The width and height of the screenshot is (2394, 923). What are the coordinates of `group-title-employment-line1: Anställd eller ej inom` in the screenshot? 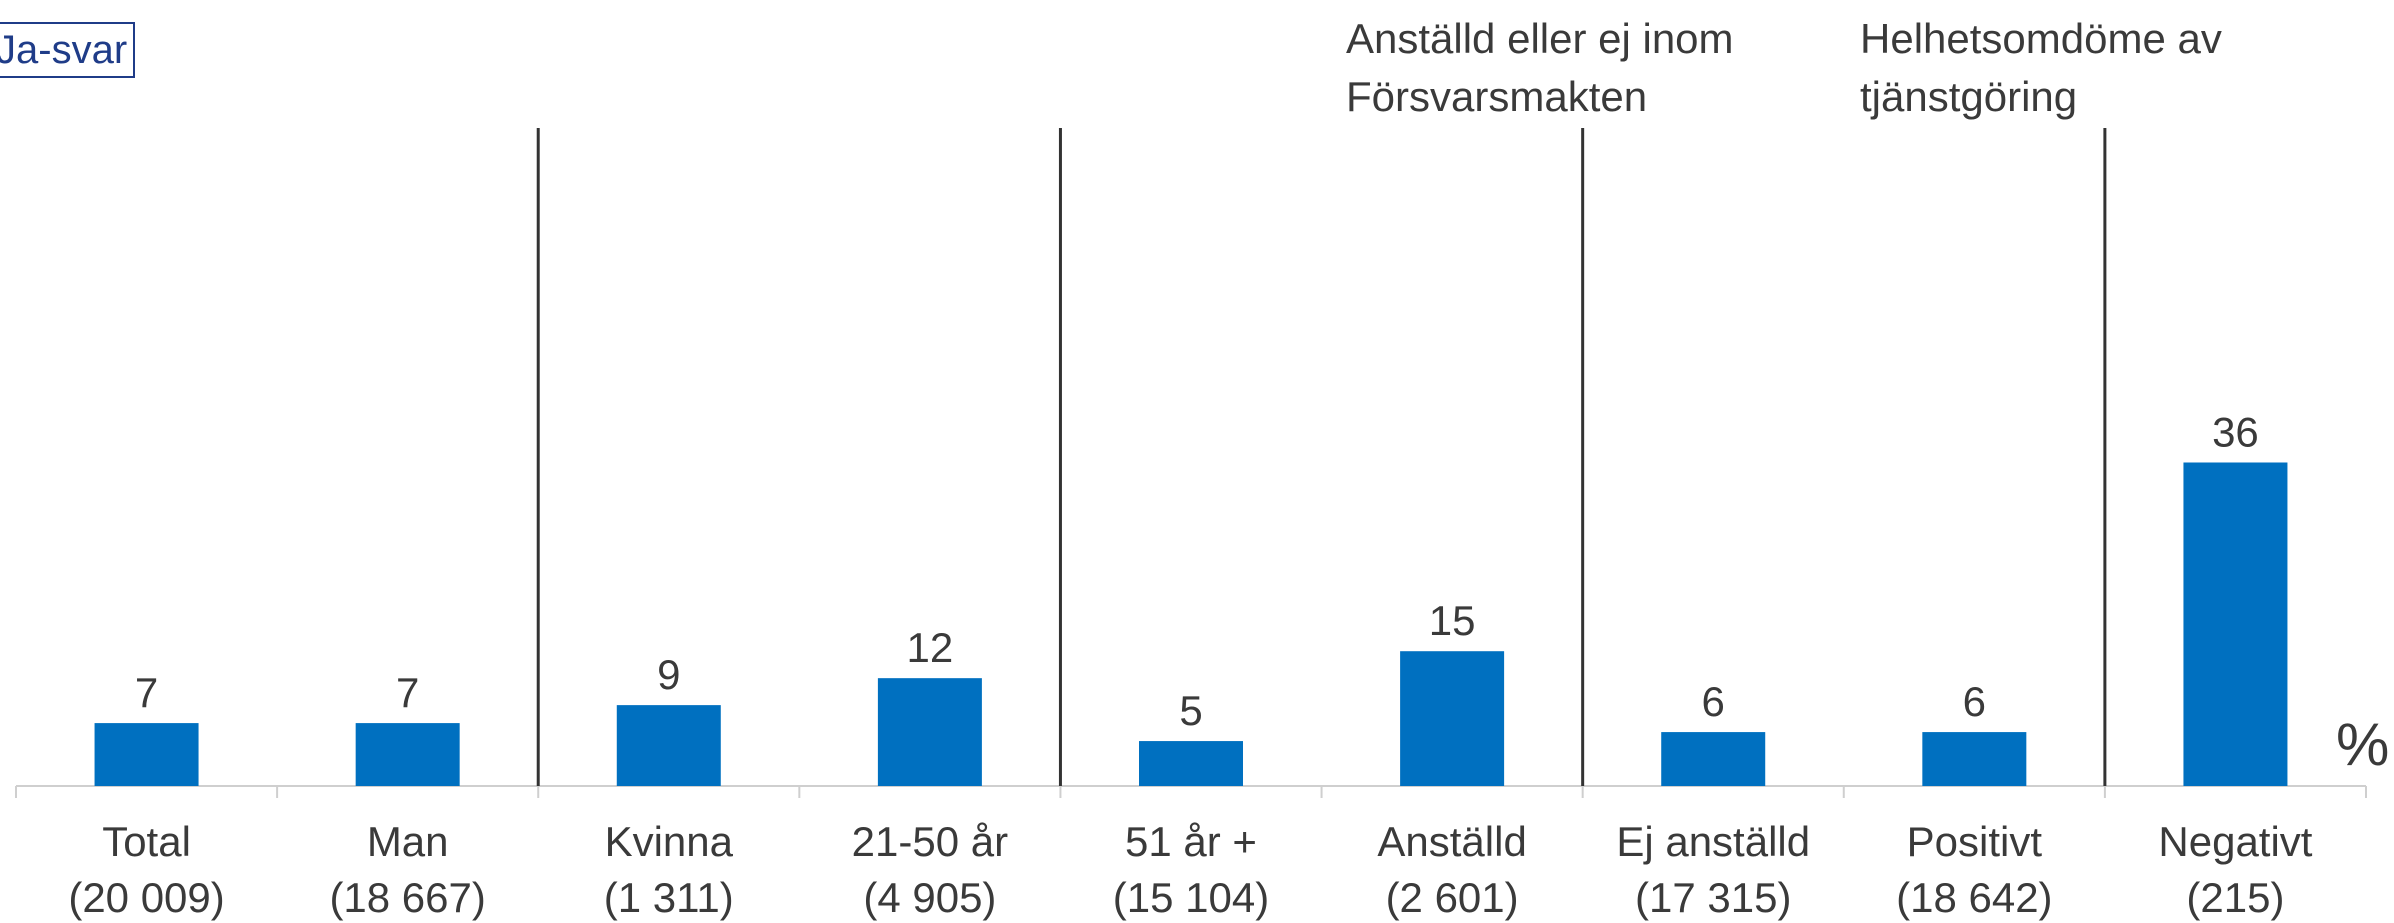 It's located at (1540, 38).